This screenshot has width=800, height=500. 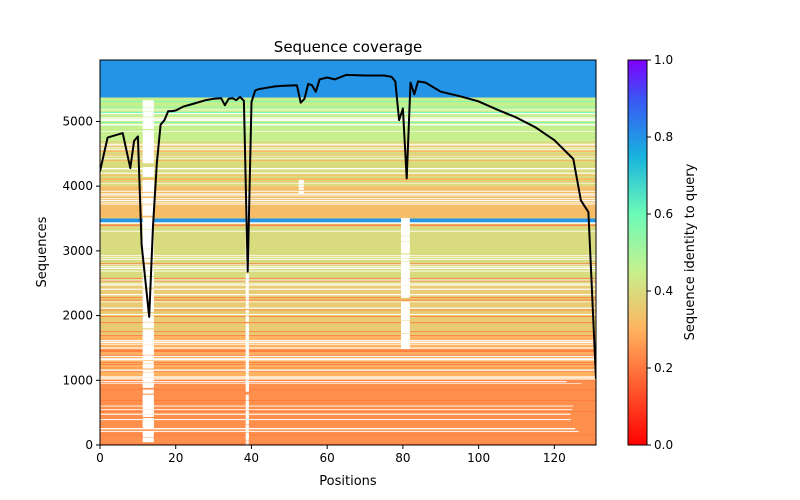 I want to click on x-tick-label: 100, so click(x=478, y=458).